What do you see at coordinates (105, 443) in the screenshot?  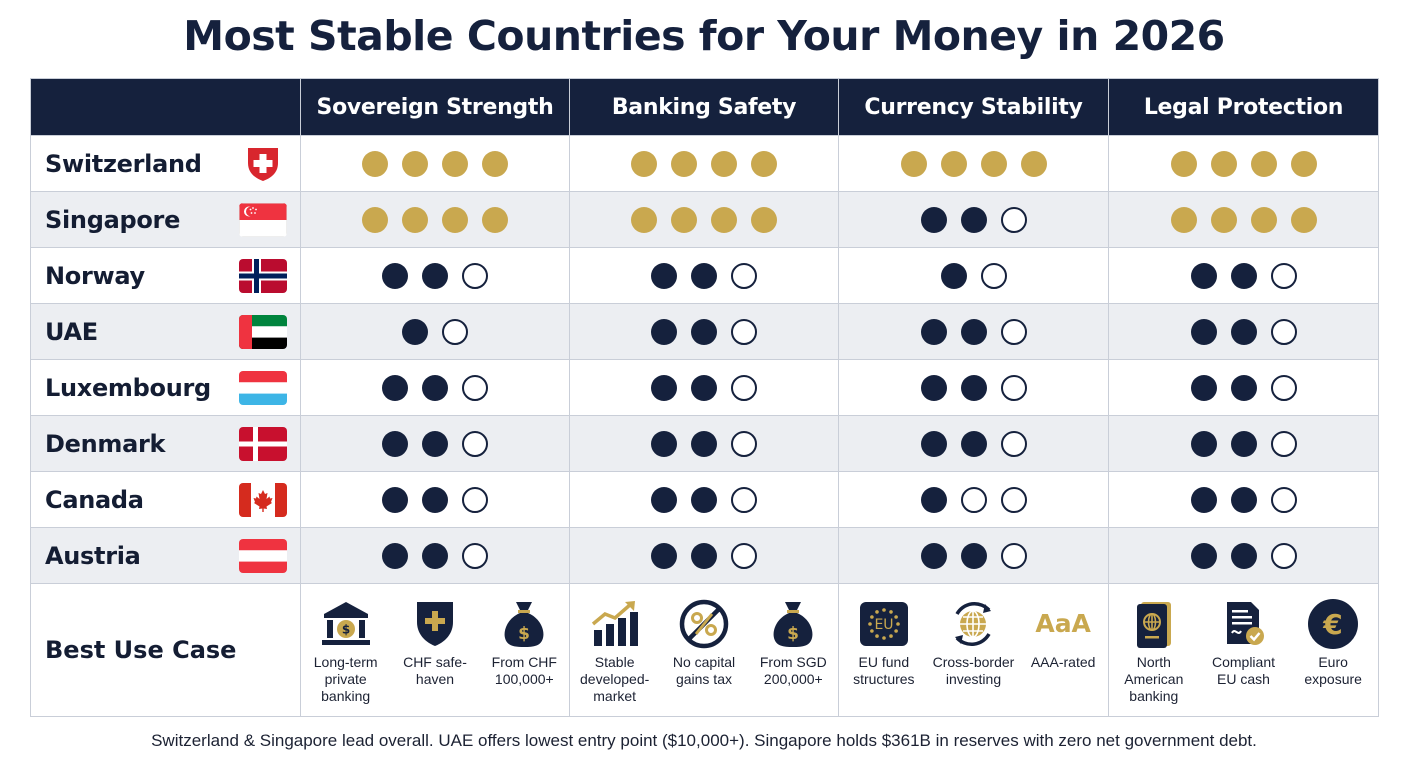 I see `country-name: Denmark` at bounding box center [105, 443].